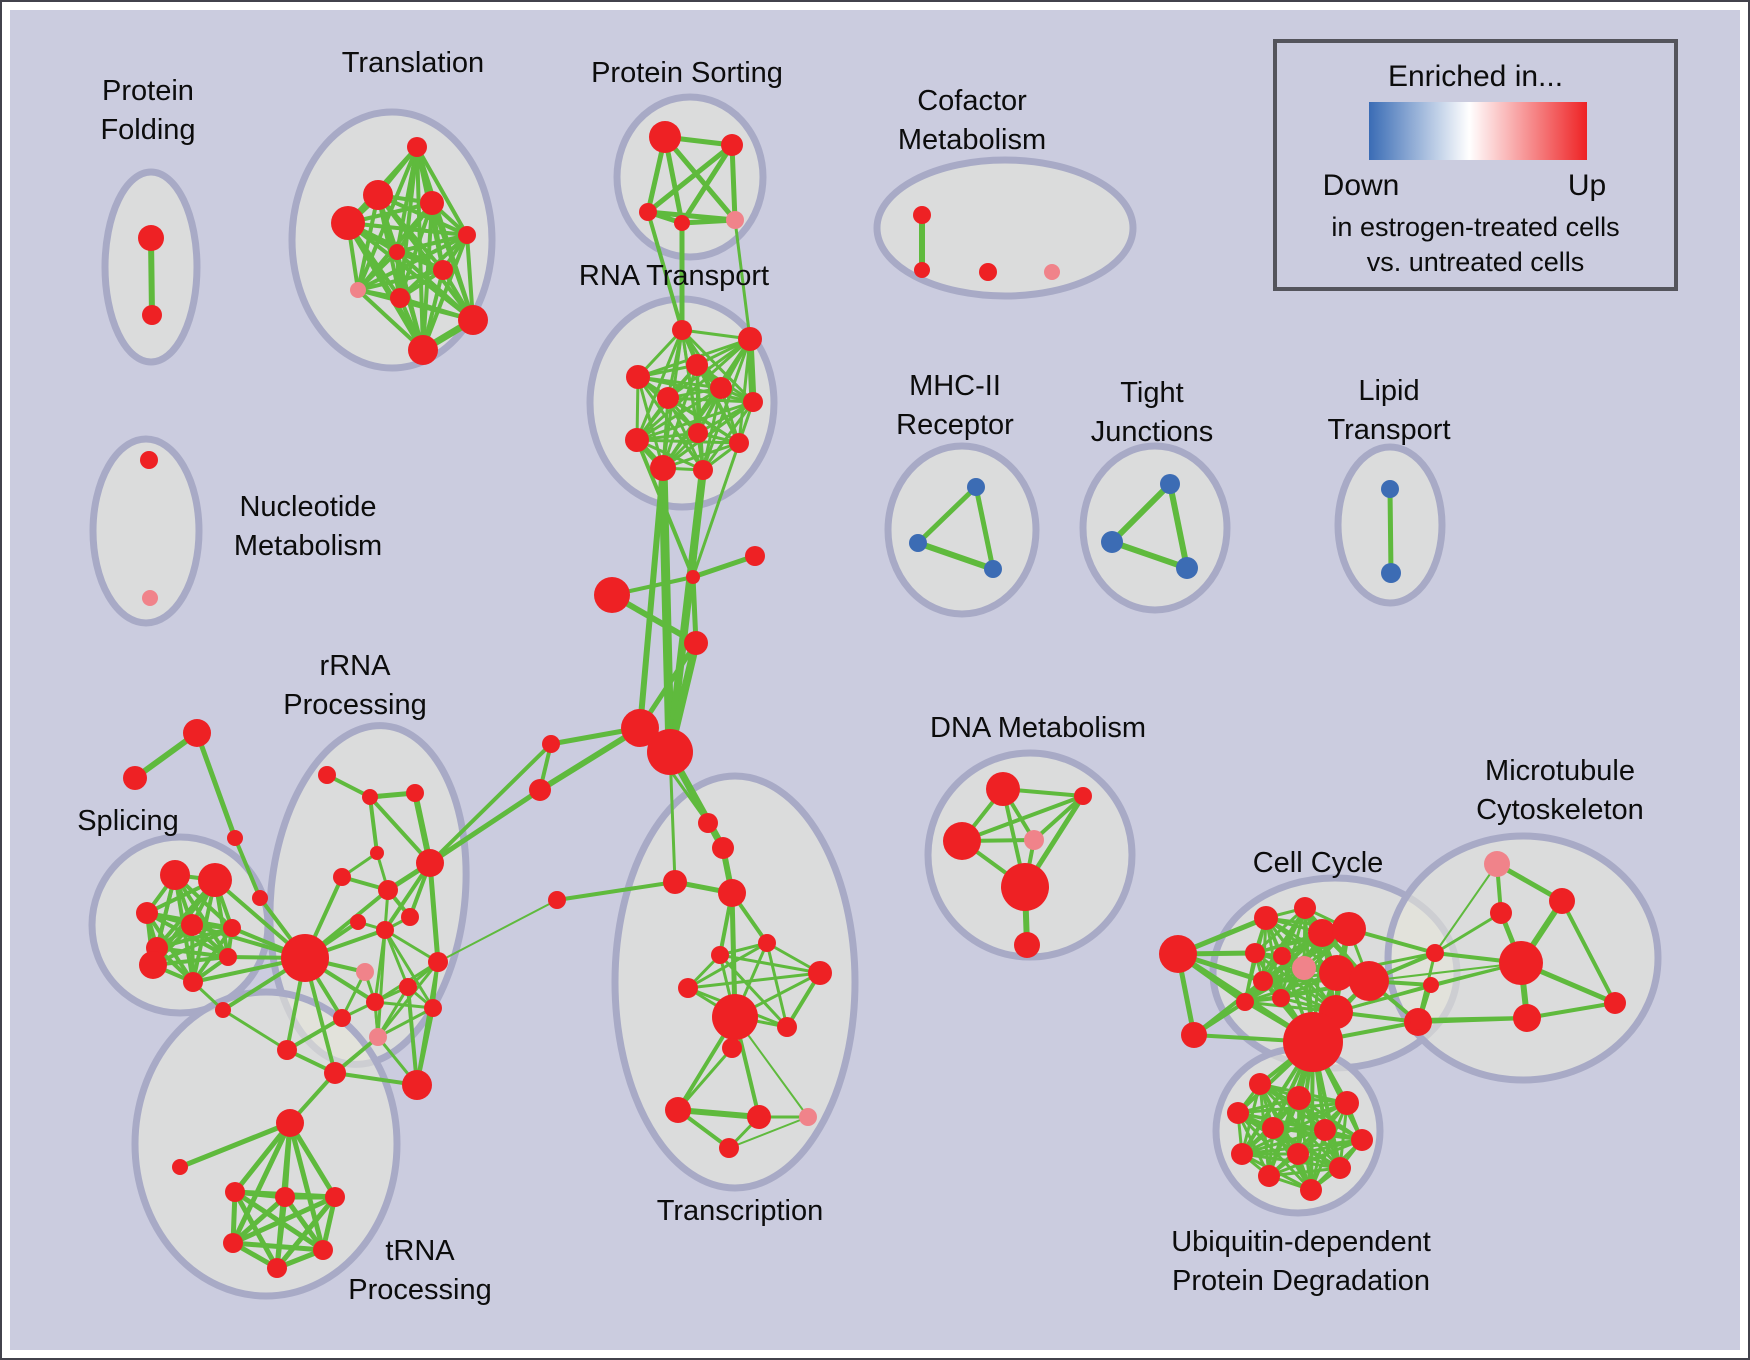  Describe the element at coordinates (962, 530) in the screenshot. I see `cluster-ellipse-mhc-ii-receptor` at that location.